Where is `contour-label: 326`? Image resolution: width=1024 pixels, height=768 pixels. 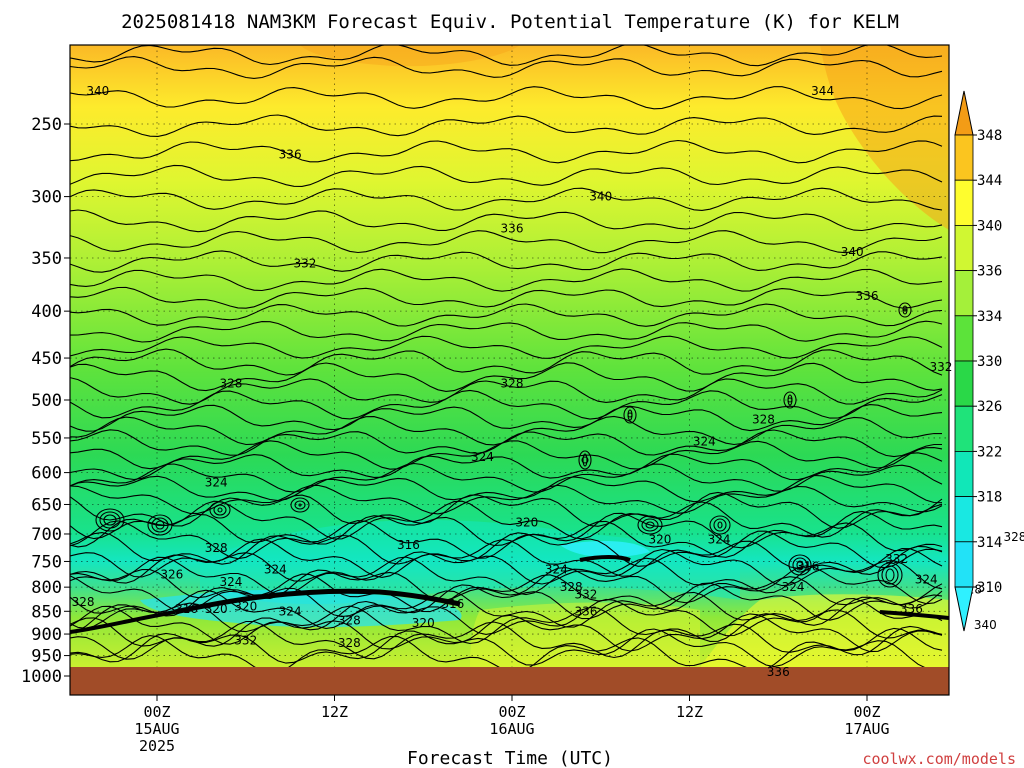 contour-label: 326 is located at coordinates (171, 575).